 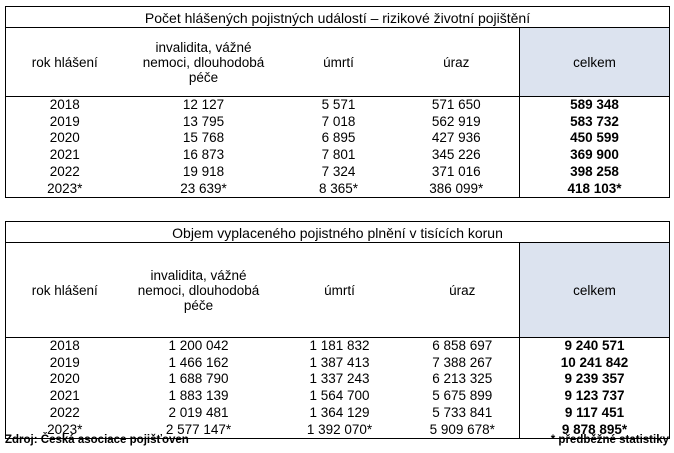 I want to click on cell-injury: 5 733 841, so click(x=462, y=413).